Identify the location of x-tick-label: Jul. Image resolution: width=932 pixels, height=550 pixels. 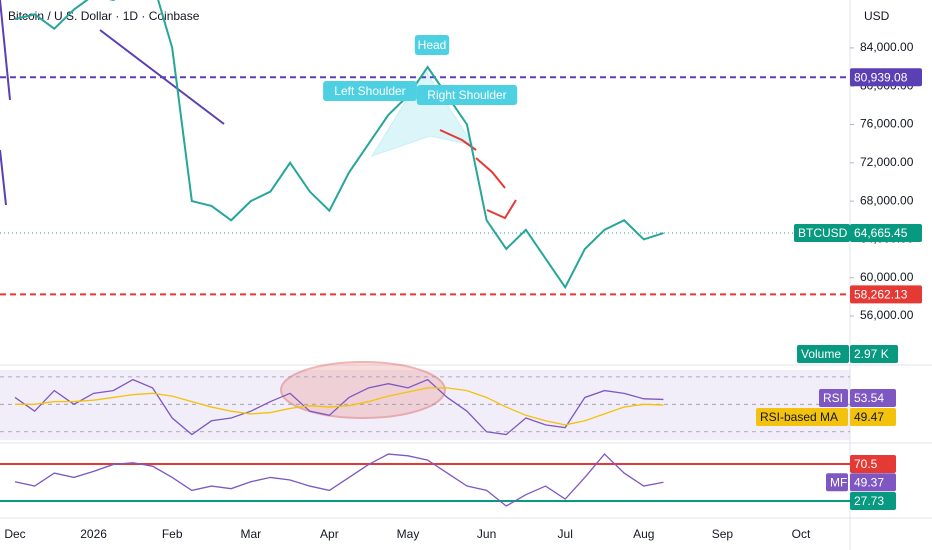
(565, 534).